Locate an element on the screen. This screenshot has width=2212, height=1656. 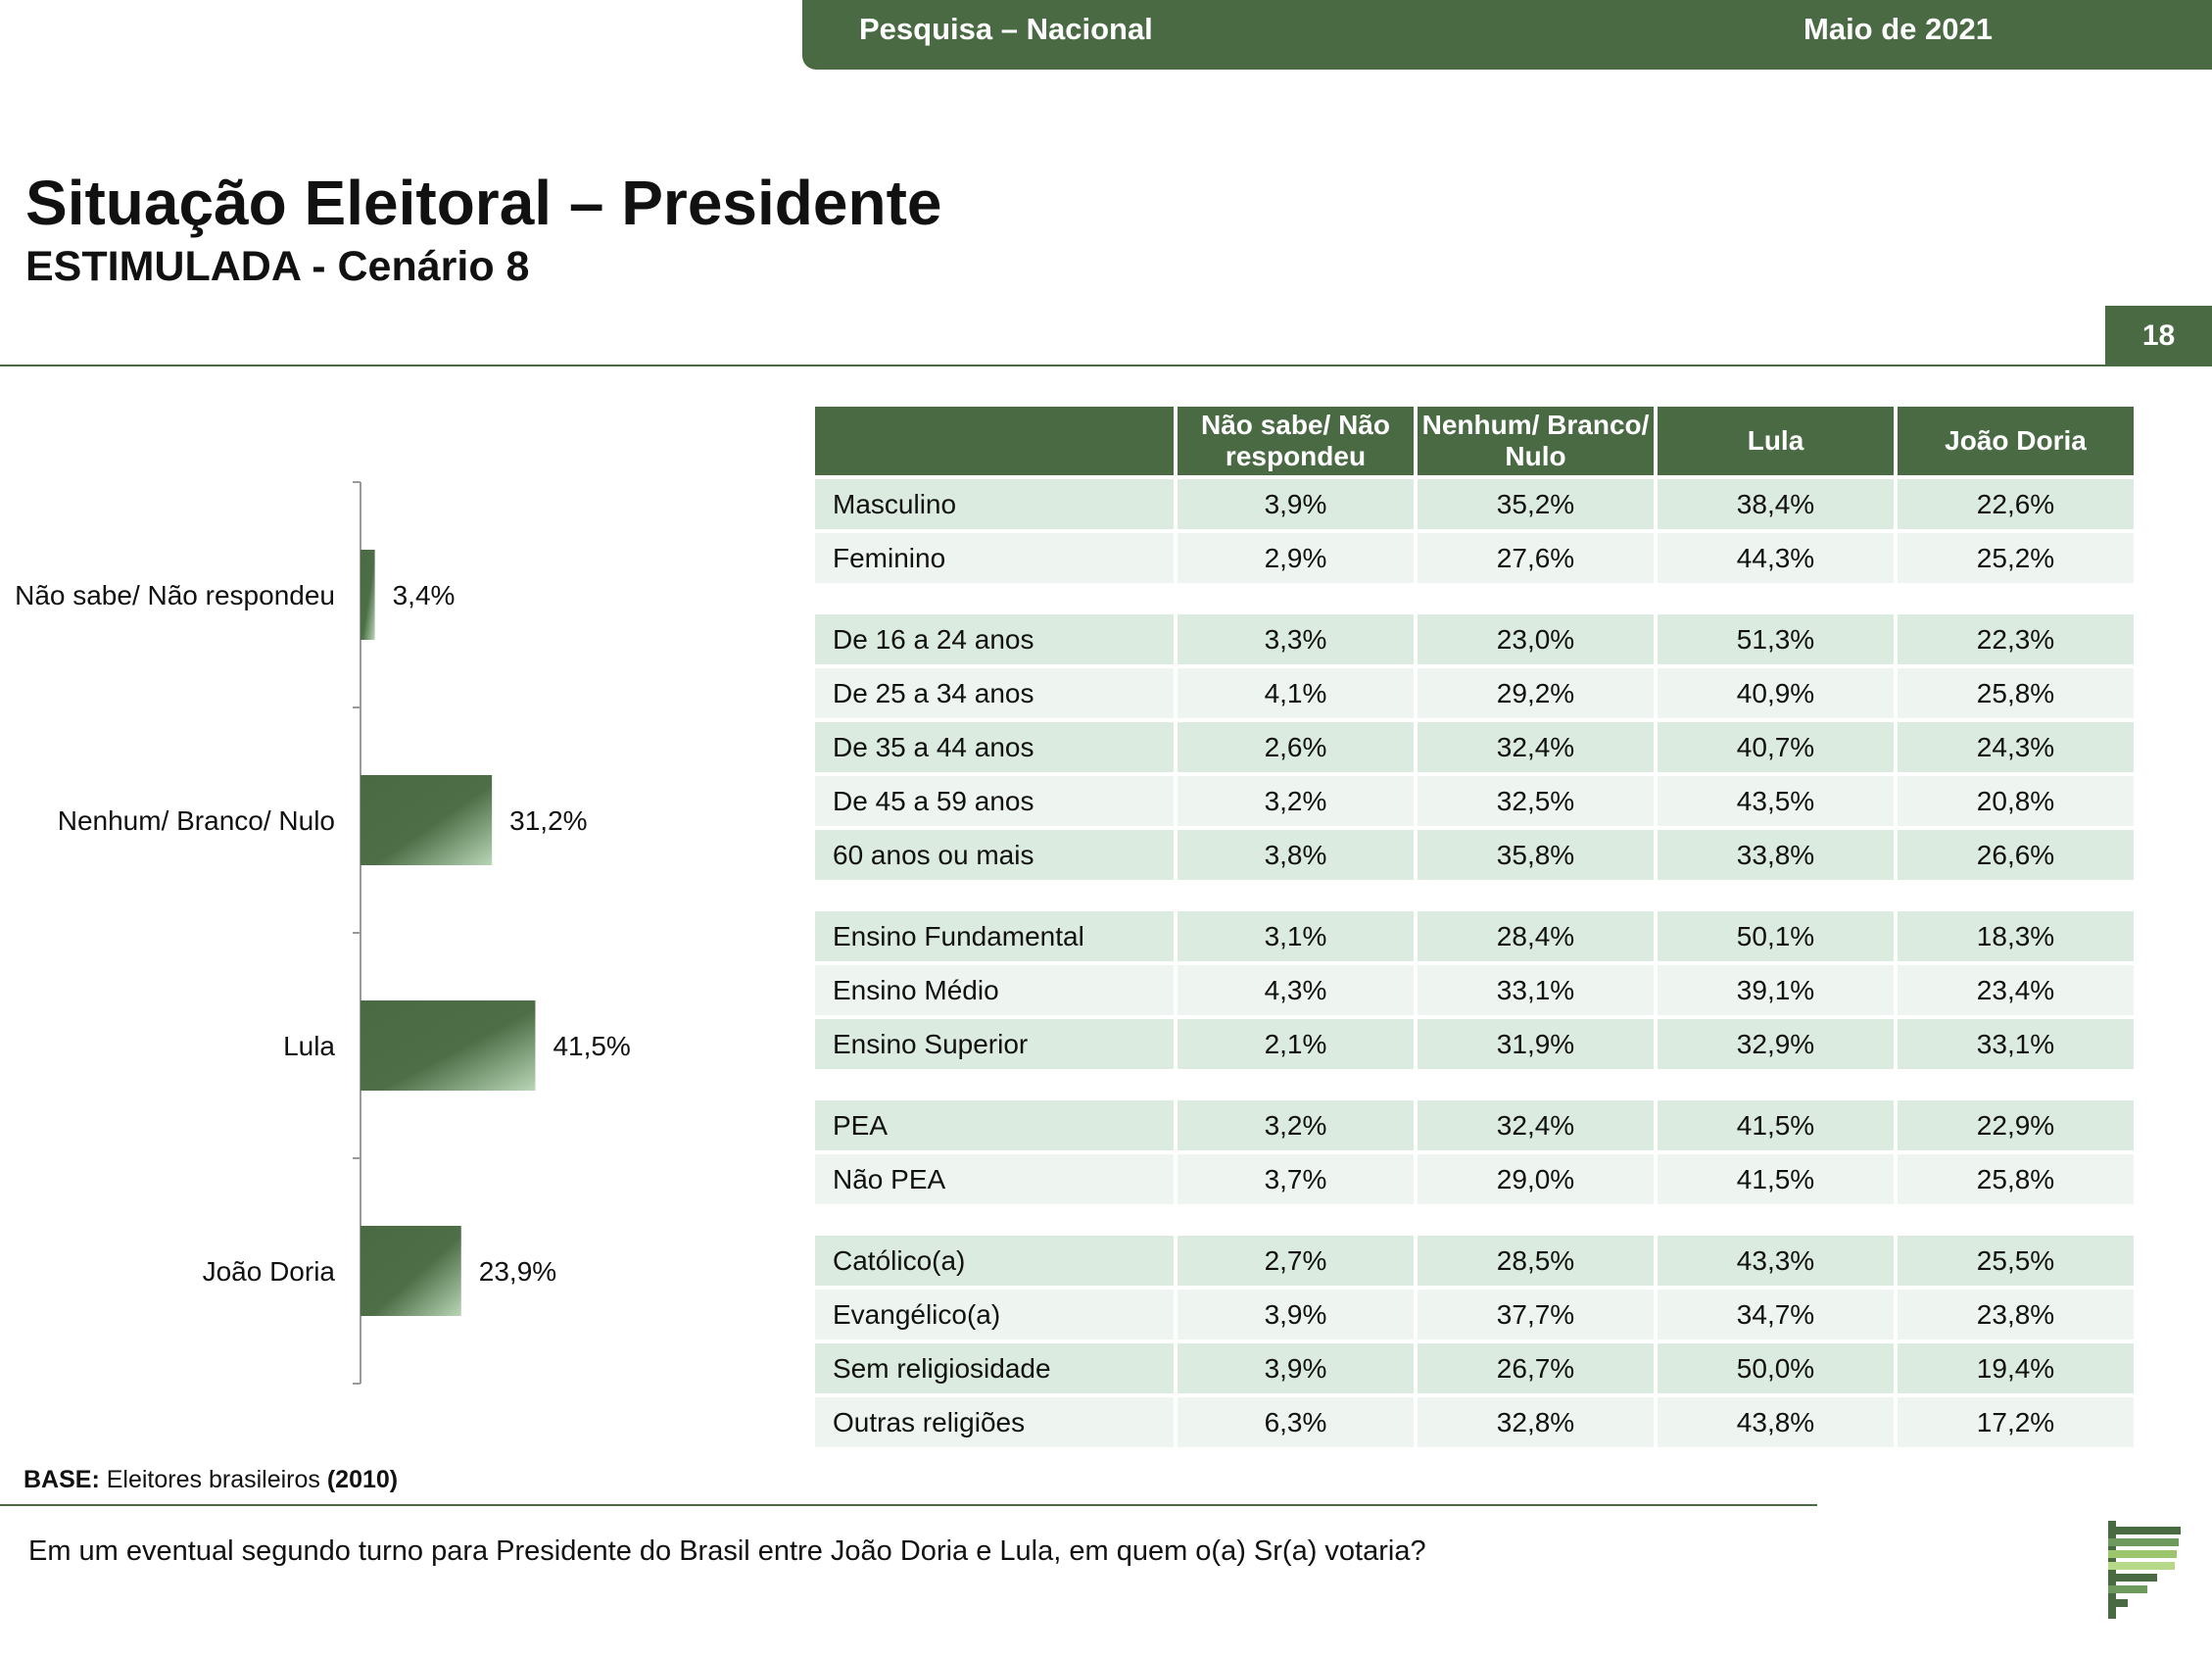
table-cell: 25,2% is located at coordinates (2016, 558).